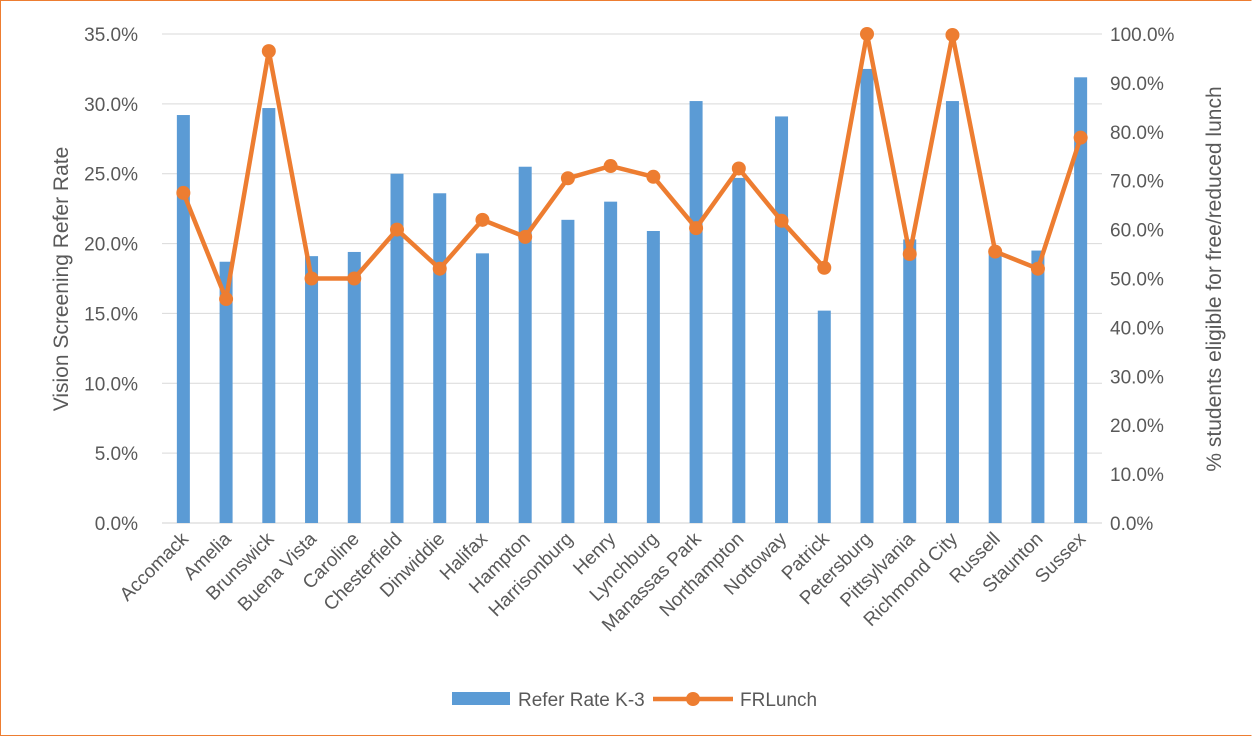 This screenshot has width=1252, height=736. What do you see at coordinates (1137, 377) in the screenshot?
I see `y2-tick-label: 30.0%` at bounding box center [1137, 377].